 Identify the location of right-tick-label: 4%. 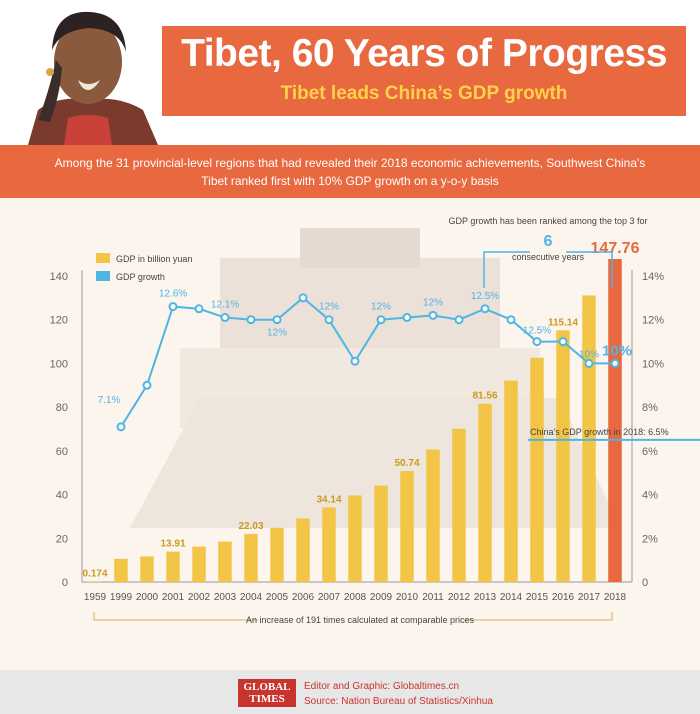
(650, 496).